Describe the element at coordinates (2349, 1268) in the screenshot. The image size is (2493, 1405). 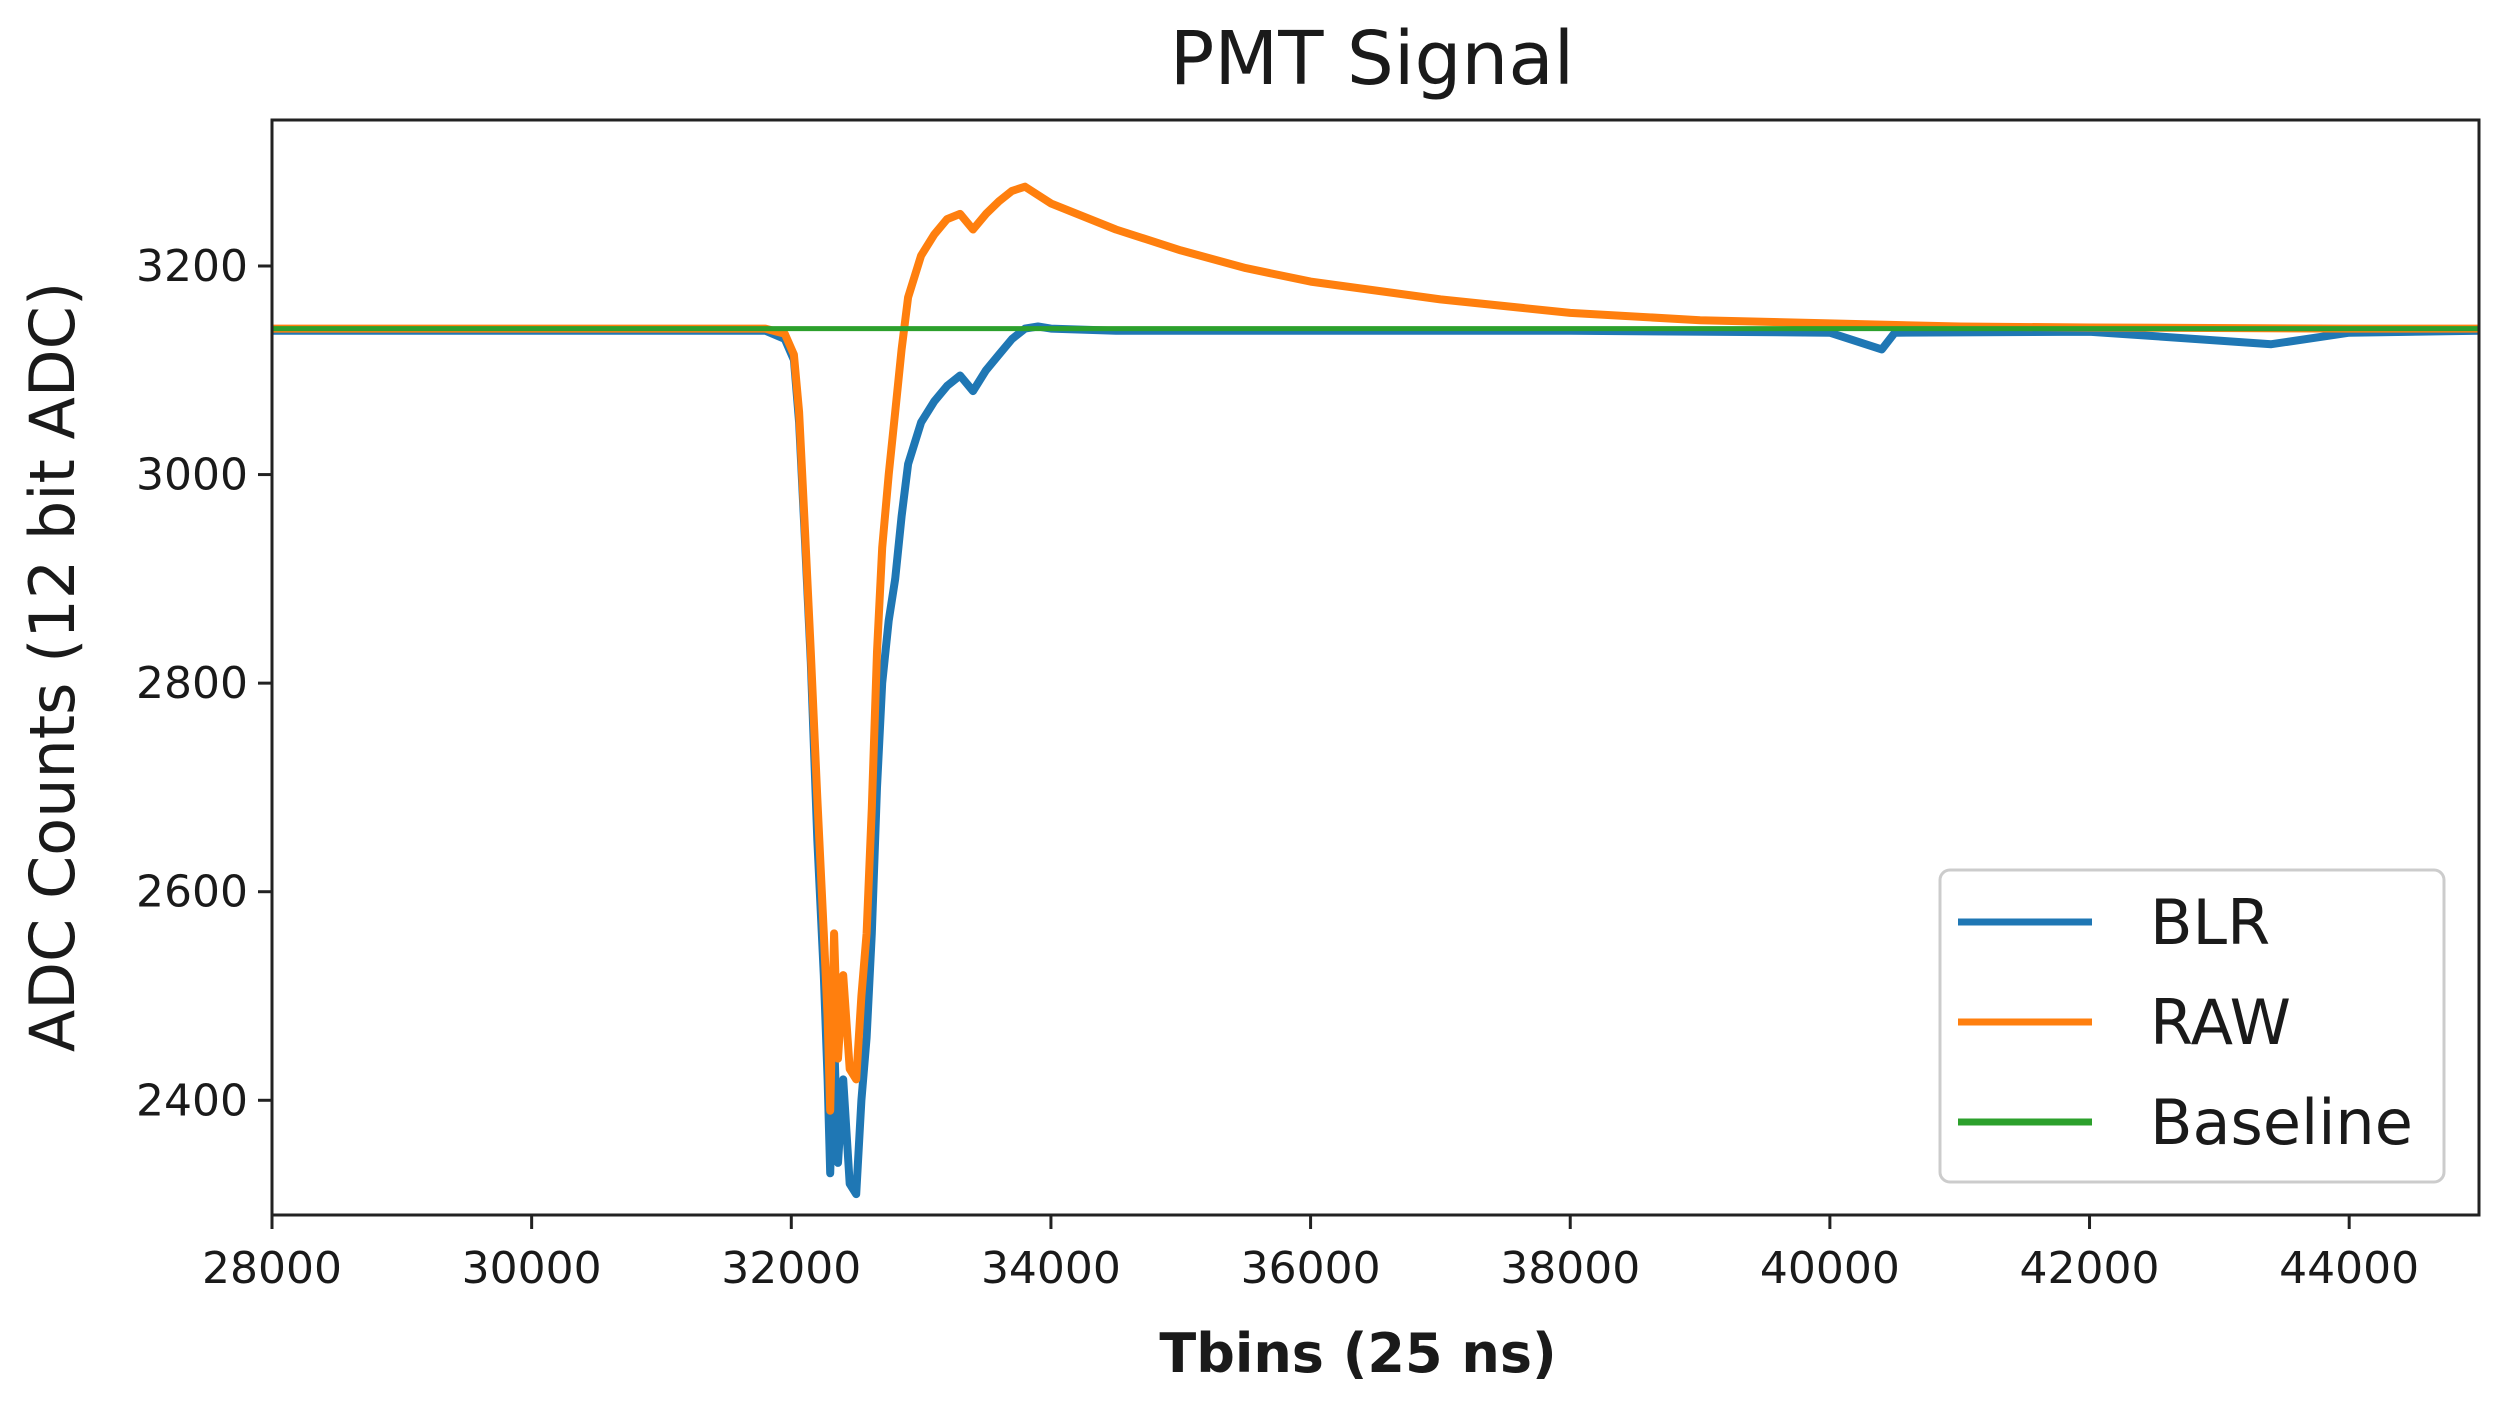
I see `x-tick-label: 44000` at that location.